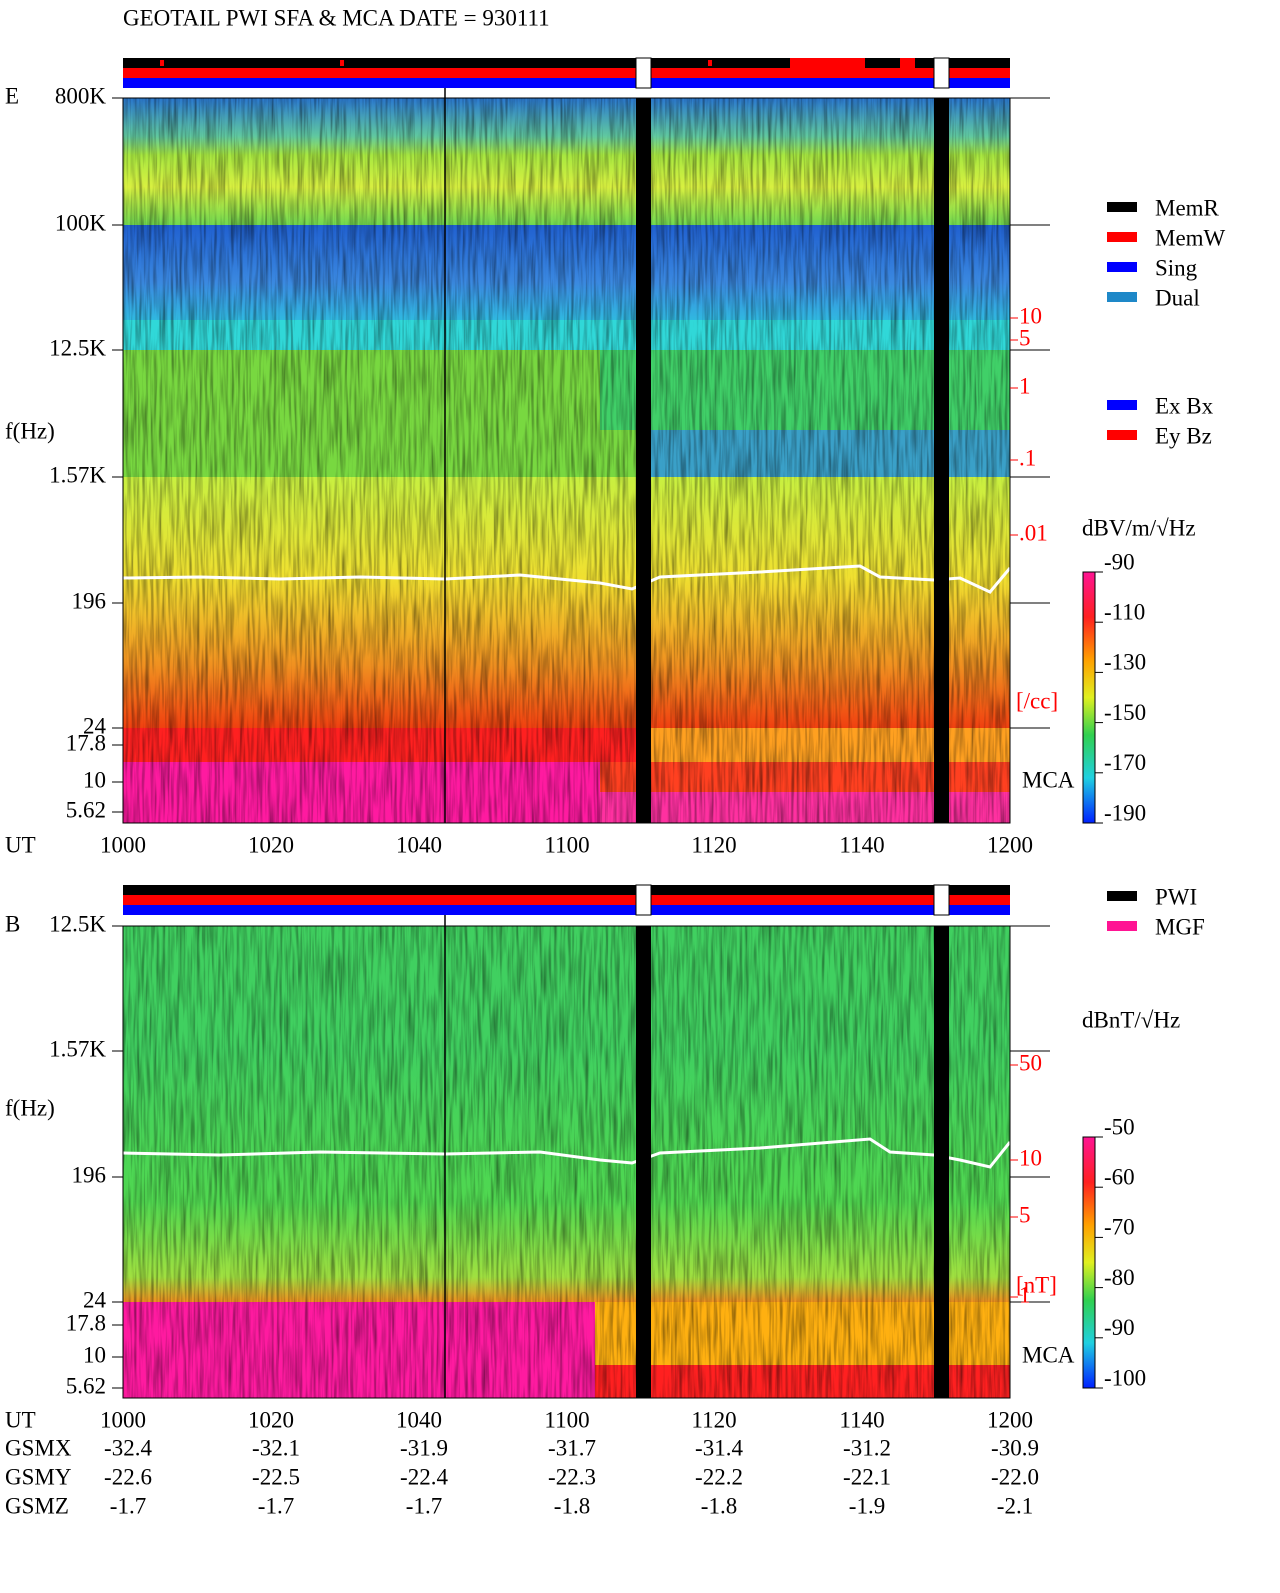  What do you see at coordinates (1030, 1157) in the screenshot?
I see `density-tick-label: 10` at bounding box center [1030, 1157].